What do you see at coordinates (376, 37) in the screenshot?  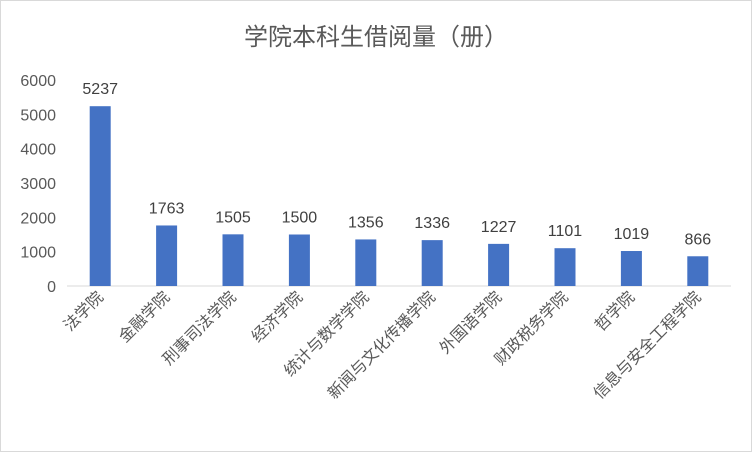 I see `chart-title: 学院本科生借阅量（册）` at bounding box center [376, 37].